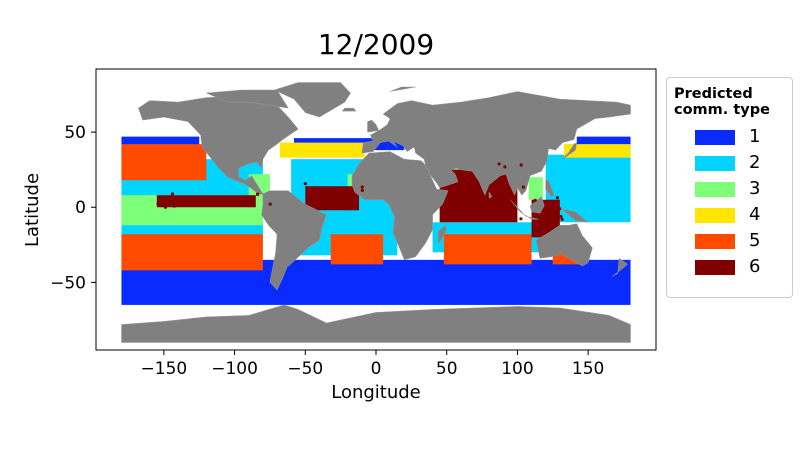  Describe the element at coordinates (755, 188) in the screenshot. I see `legend-label: 3` at that location.